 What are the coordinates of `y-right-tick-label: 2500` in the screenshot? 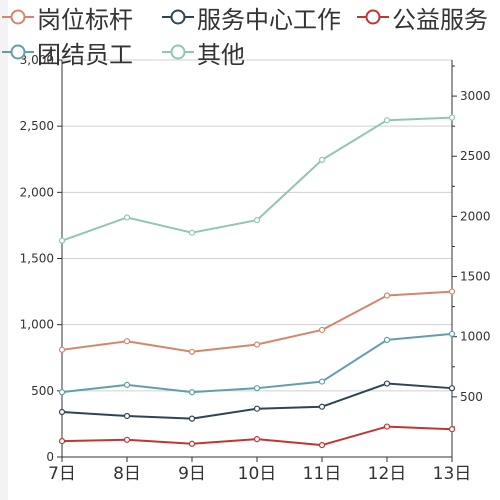 It's located at (475, 156).